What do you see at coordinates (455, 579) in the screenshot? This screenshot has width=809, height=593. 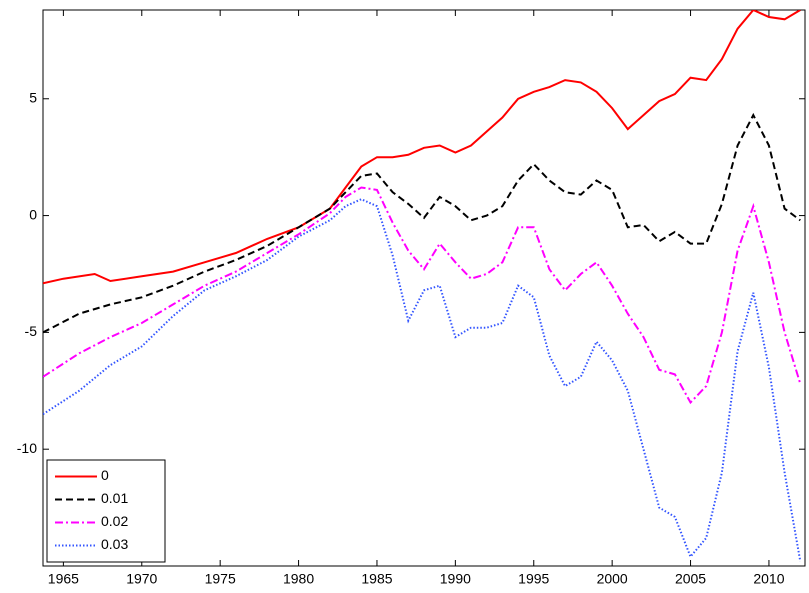 I see `x-tick-label: 1990` at bounding box center [455, 579].